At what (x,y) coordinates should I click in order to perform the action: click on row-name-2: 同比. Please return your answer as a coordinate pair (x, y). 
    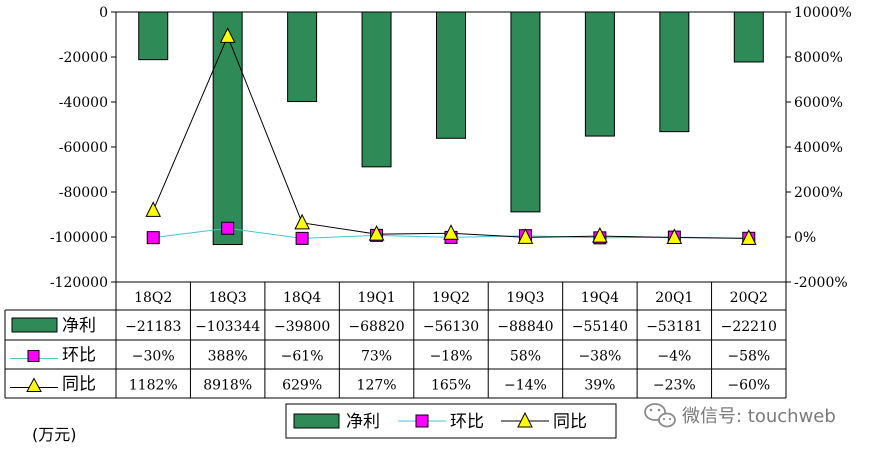
    Looking at the image, I should click on (79, 385).